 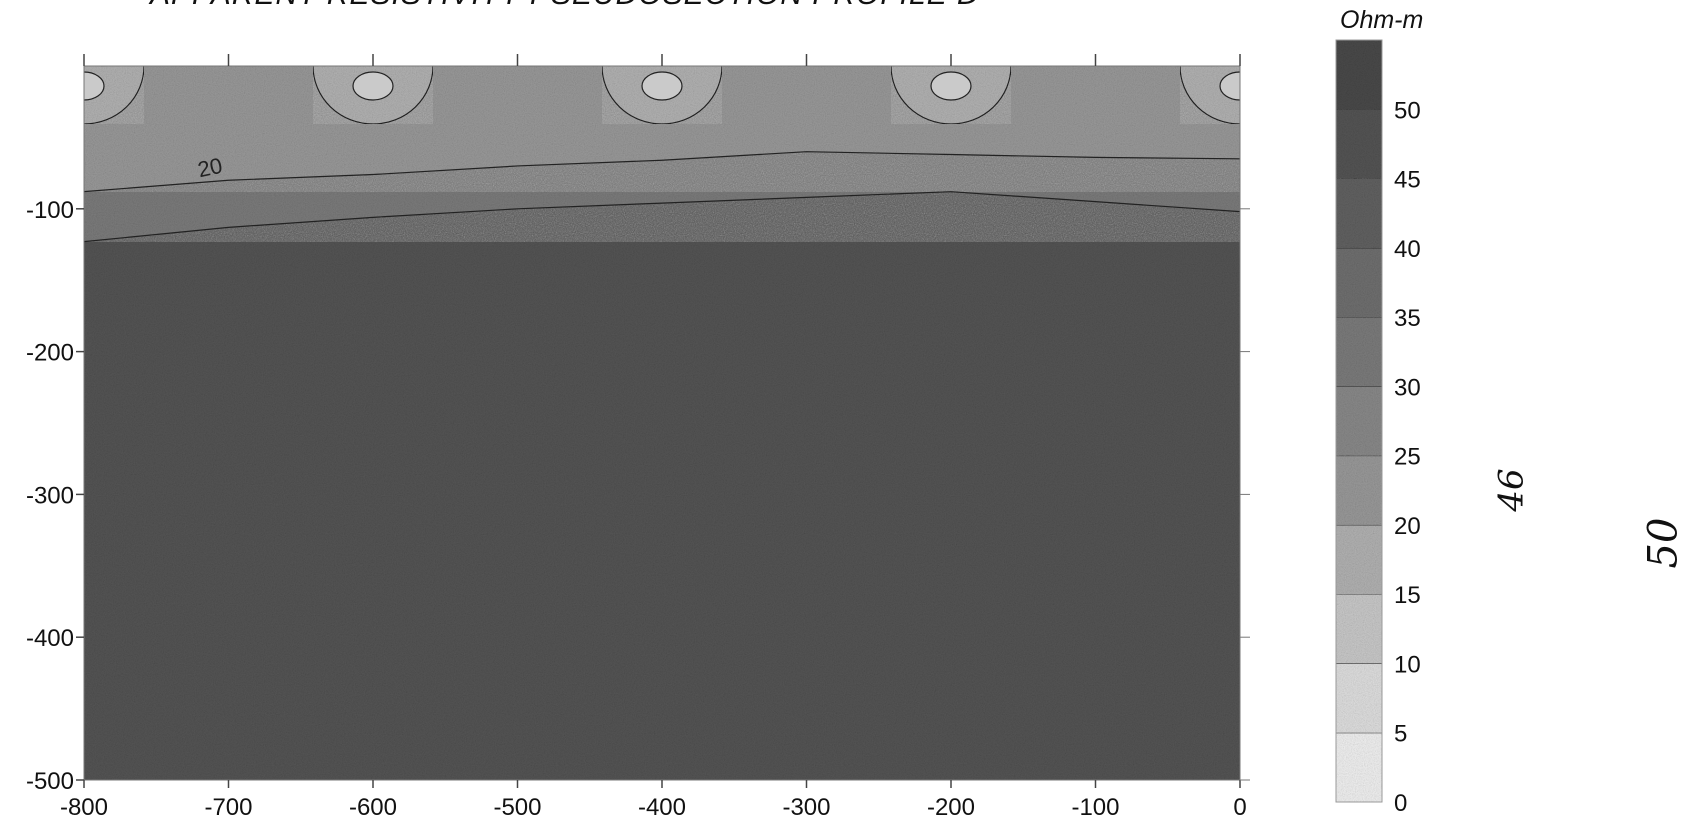 I want to click on x-tick-label: -200, so click(x=951, y=807).